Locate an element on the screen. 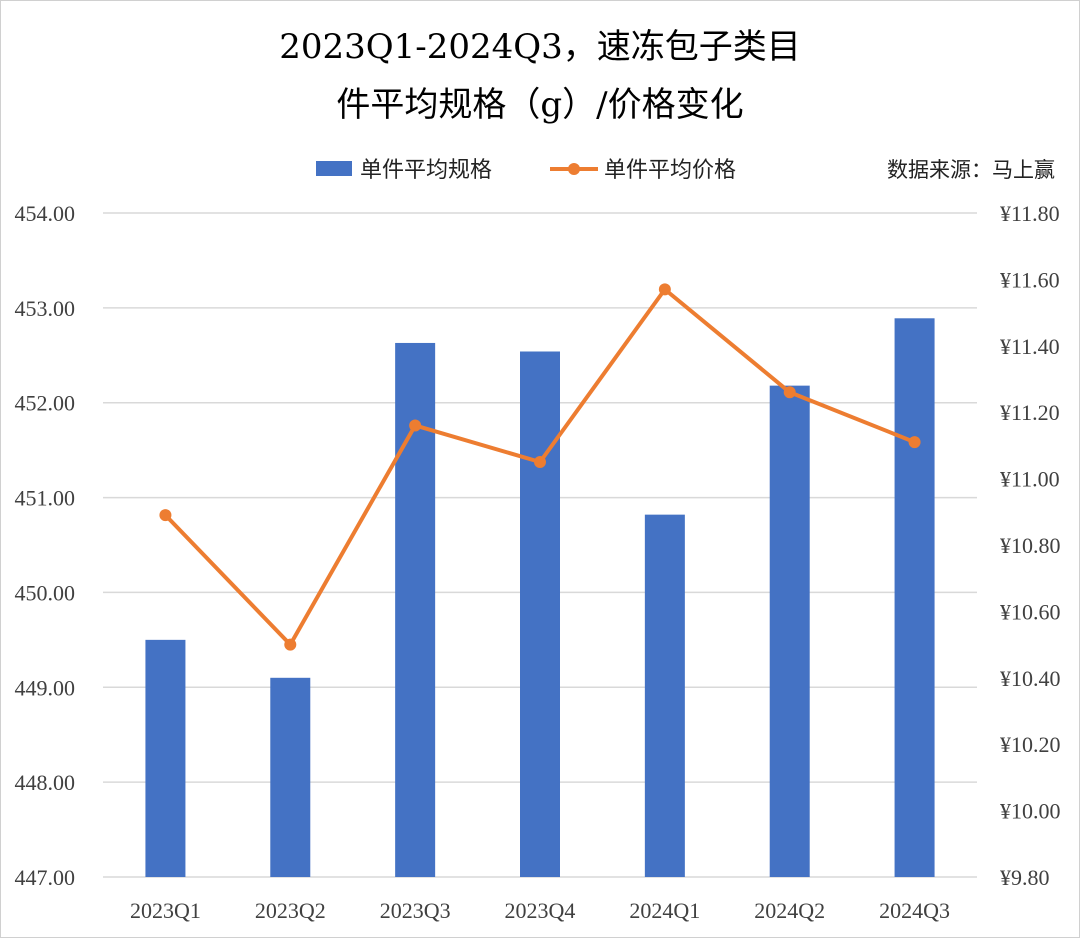 Image resolution: width=1080 pixels, height=938 pixels. right-tick-label: ¥9.80 is located at coordinates (1025, 877).